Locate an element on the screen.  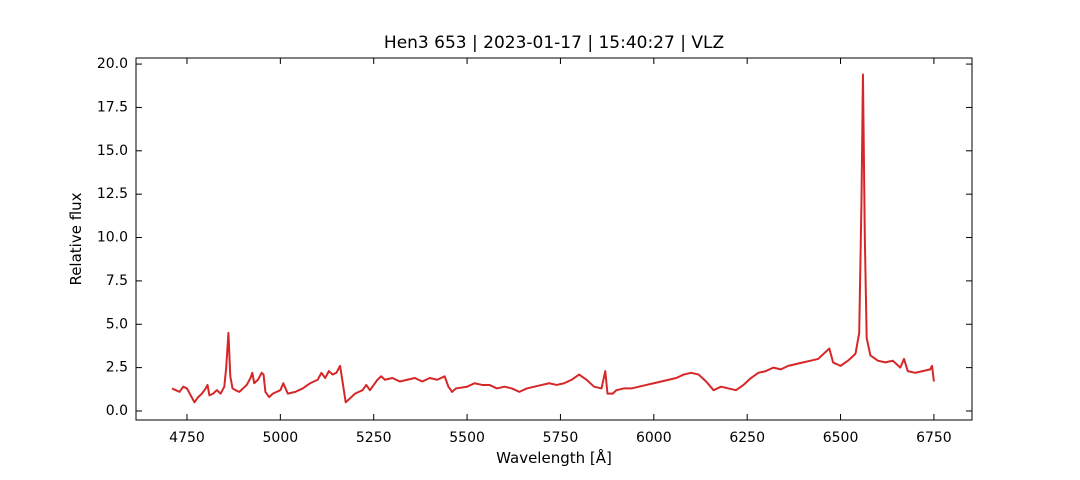
x-tick-label: 6500 is located at coordinates (841, 438).